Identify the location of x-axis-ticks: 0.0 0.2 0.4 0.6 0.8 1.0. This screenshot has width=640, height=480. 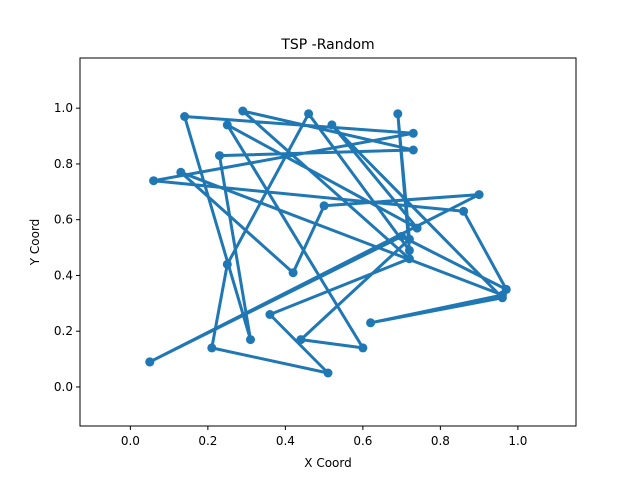
(324, 437).